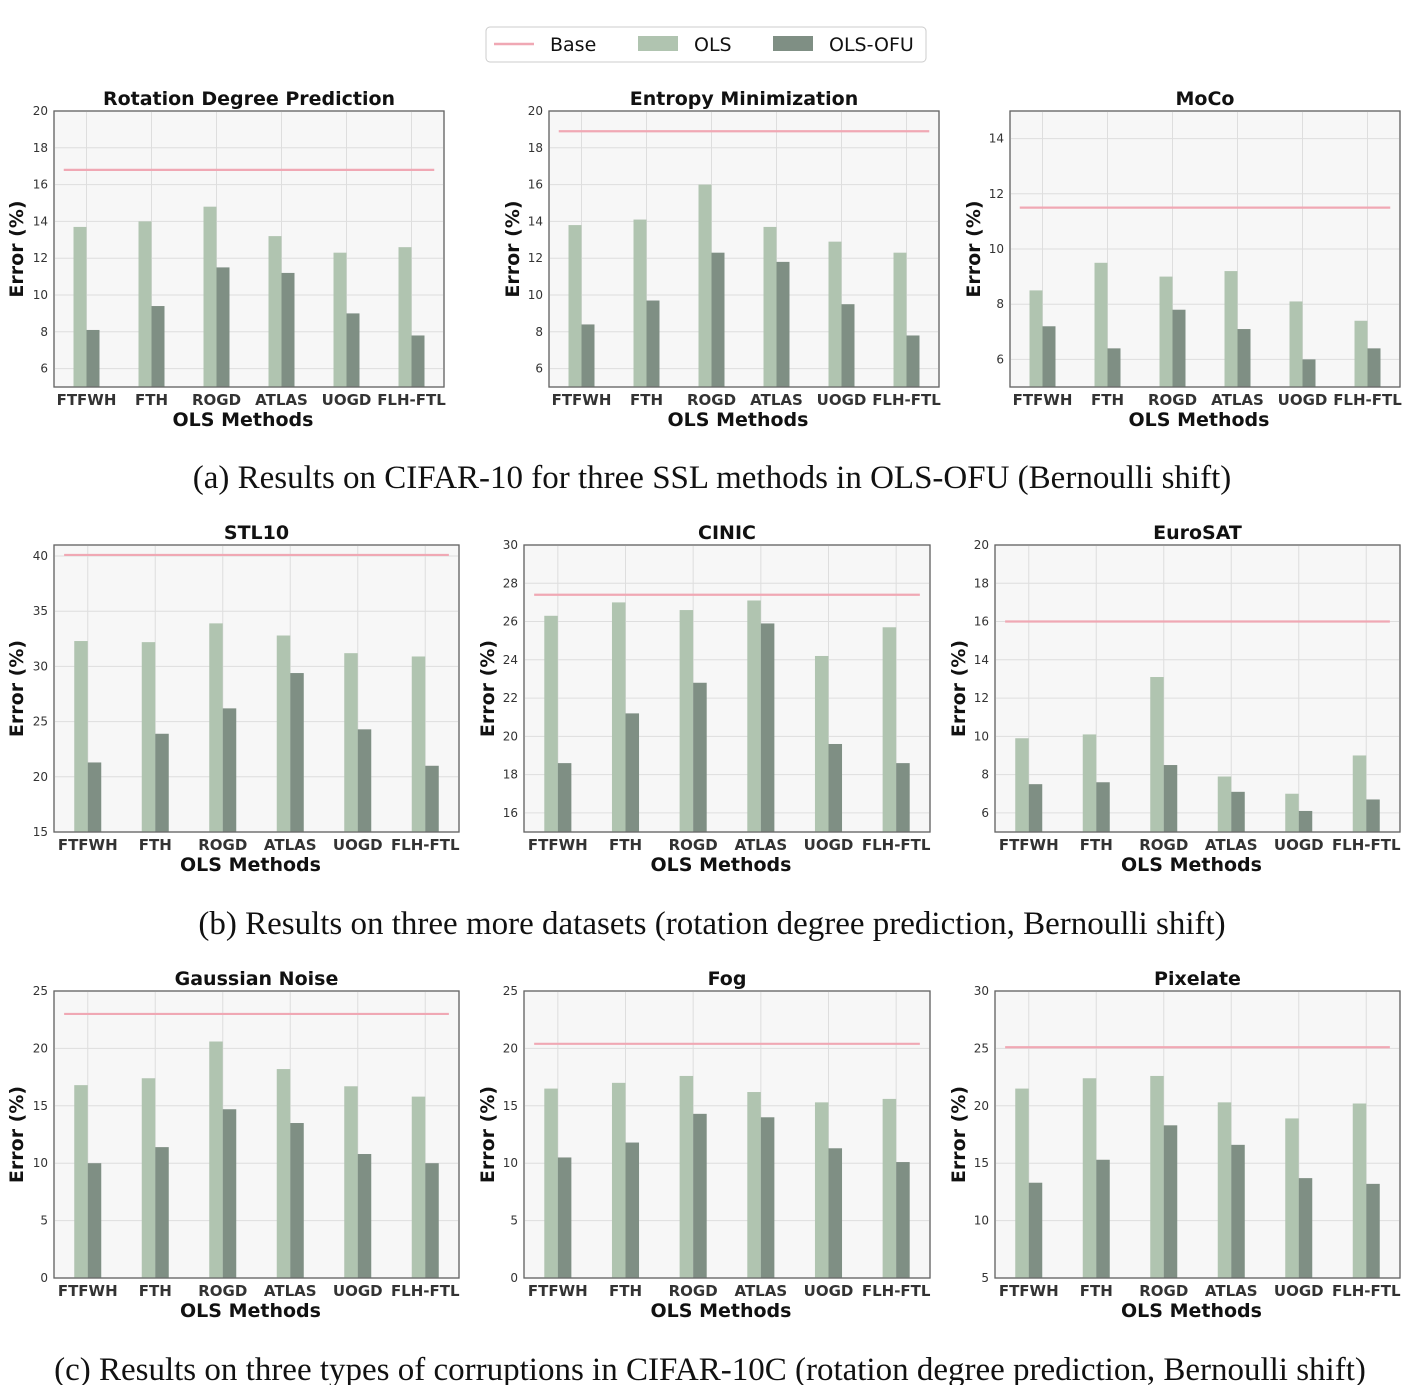  I want to click on y-tick-label: 28, so click(510, 583).